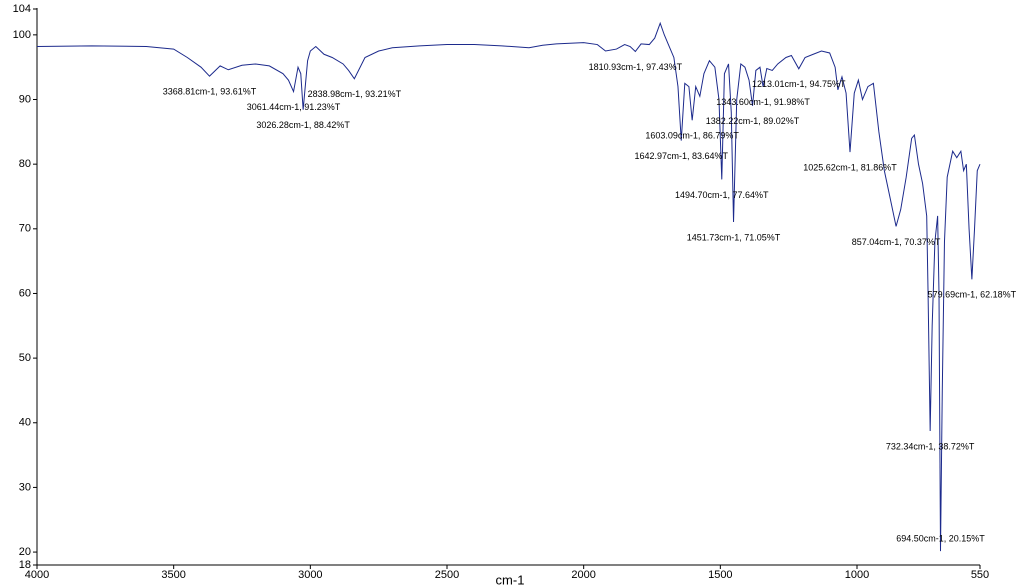 The height and width of the screenshot is (585, 1024). I want to click on x-axis-label: cm-1, so click(510, 578).